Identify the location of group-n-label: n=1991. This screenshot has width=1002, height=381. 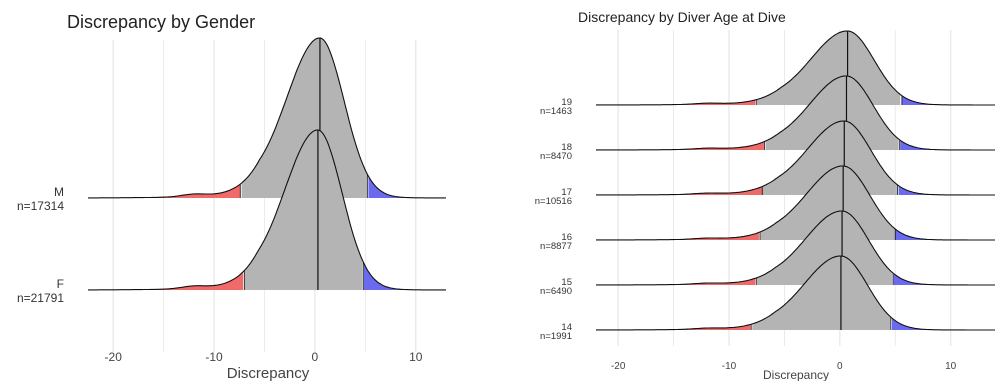
(556, 336).